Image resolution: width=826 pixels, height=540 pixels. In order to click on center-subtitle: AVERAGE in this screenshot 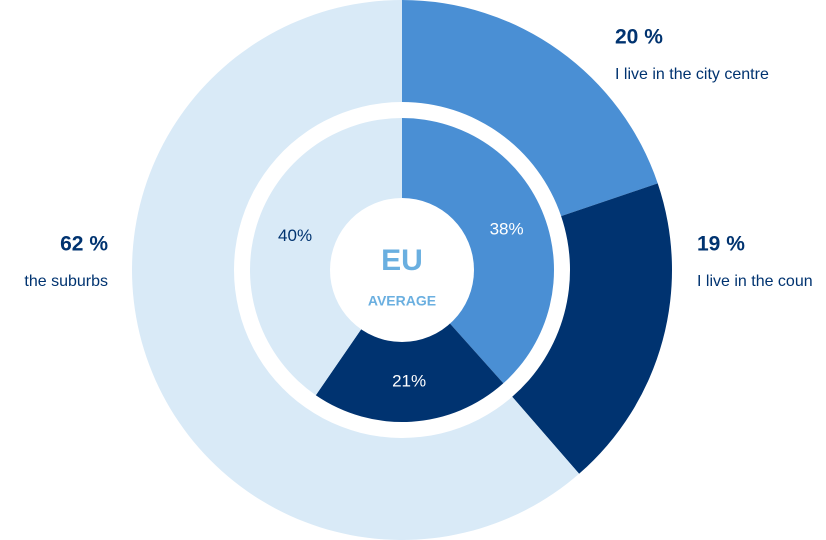, I will do `click(402, 301)`.